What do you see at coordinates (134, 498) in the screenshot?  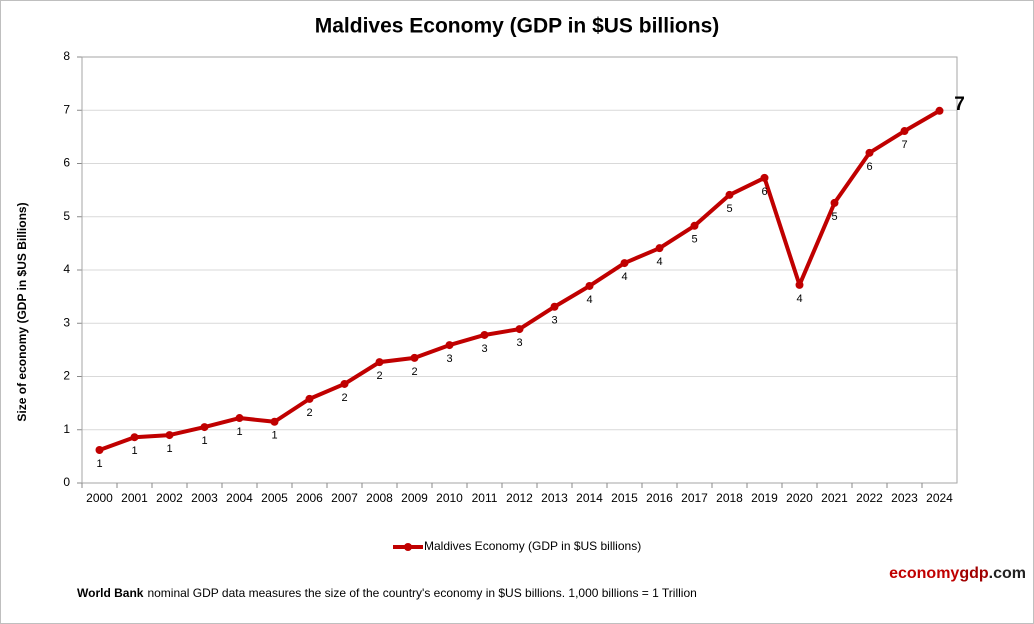 I see `x-tick-label: 2001` at bounding box center [134, 498].